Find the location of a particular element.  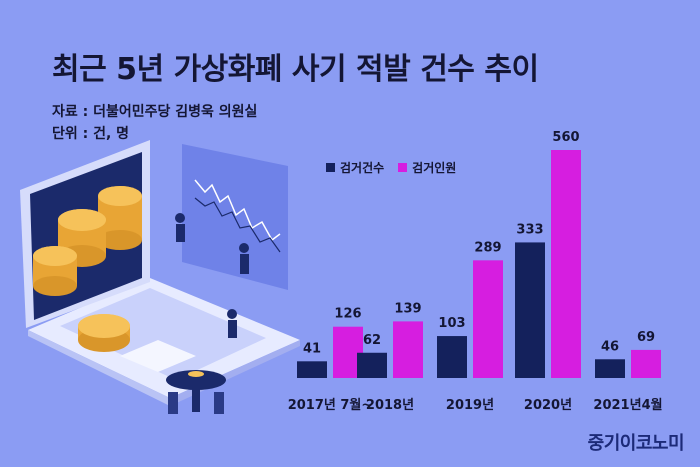

data-label-arrests-1: 62 is located at coordinates (372, 340).